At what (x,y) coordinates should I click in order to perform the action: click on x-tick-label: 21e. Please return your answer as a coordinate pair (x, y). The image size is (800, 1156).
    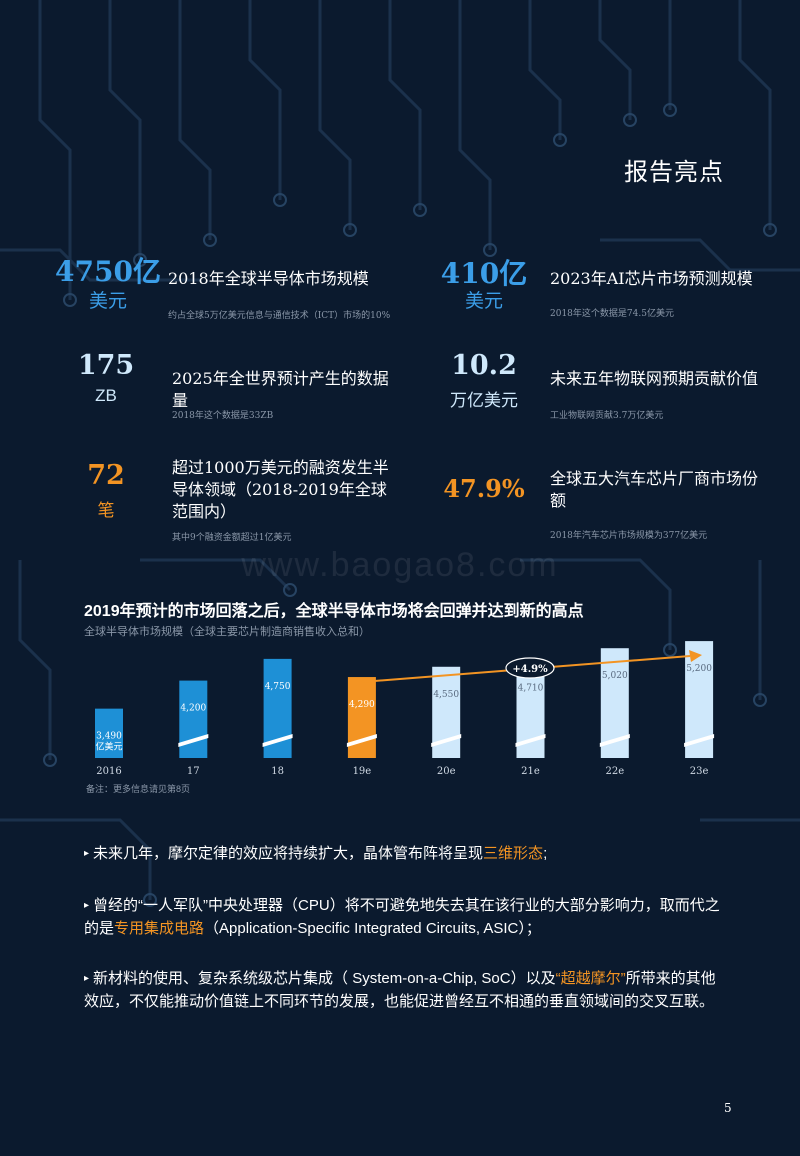
    Looking at the image, I should click on (530, 771).